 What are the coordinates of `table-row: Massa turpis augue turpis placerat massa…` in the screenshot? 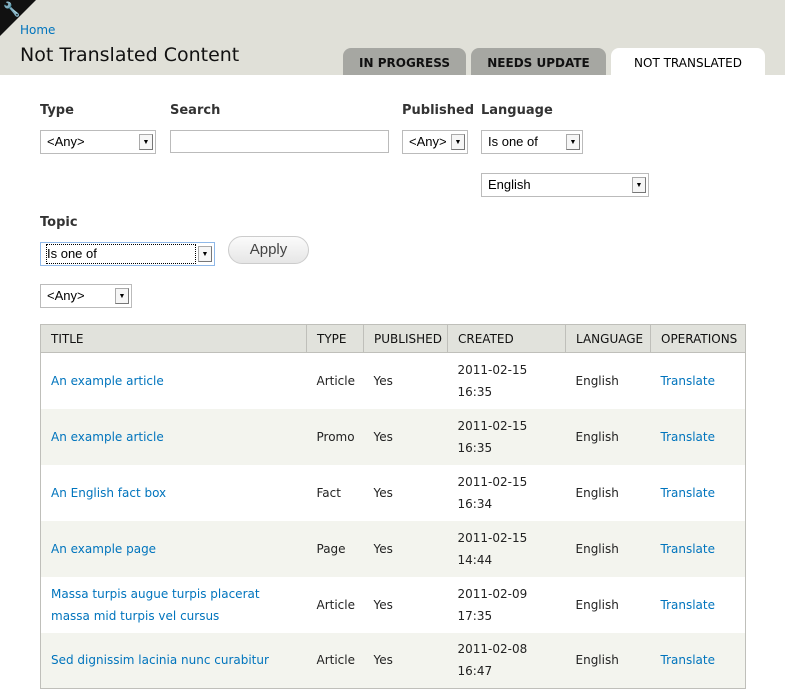 It's located at (393, 605).